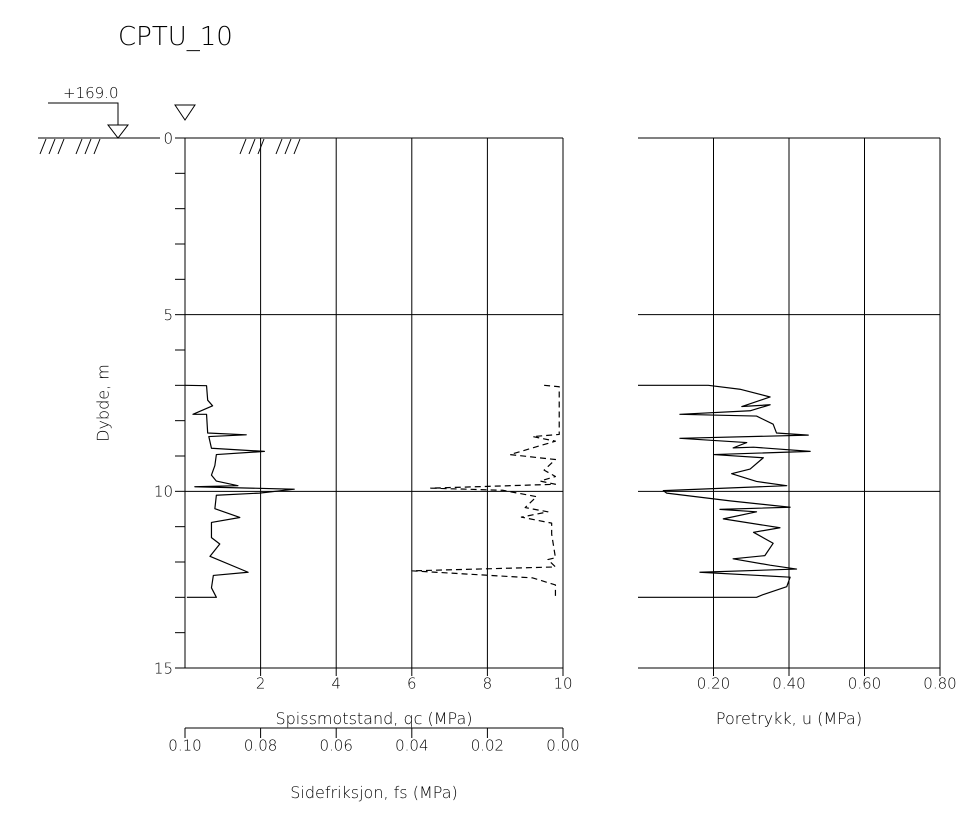  I want to click on x-tick-label: 10, so click(563, 683).